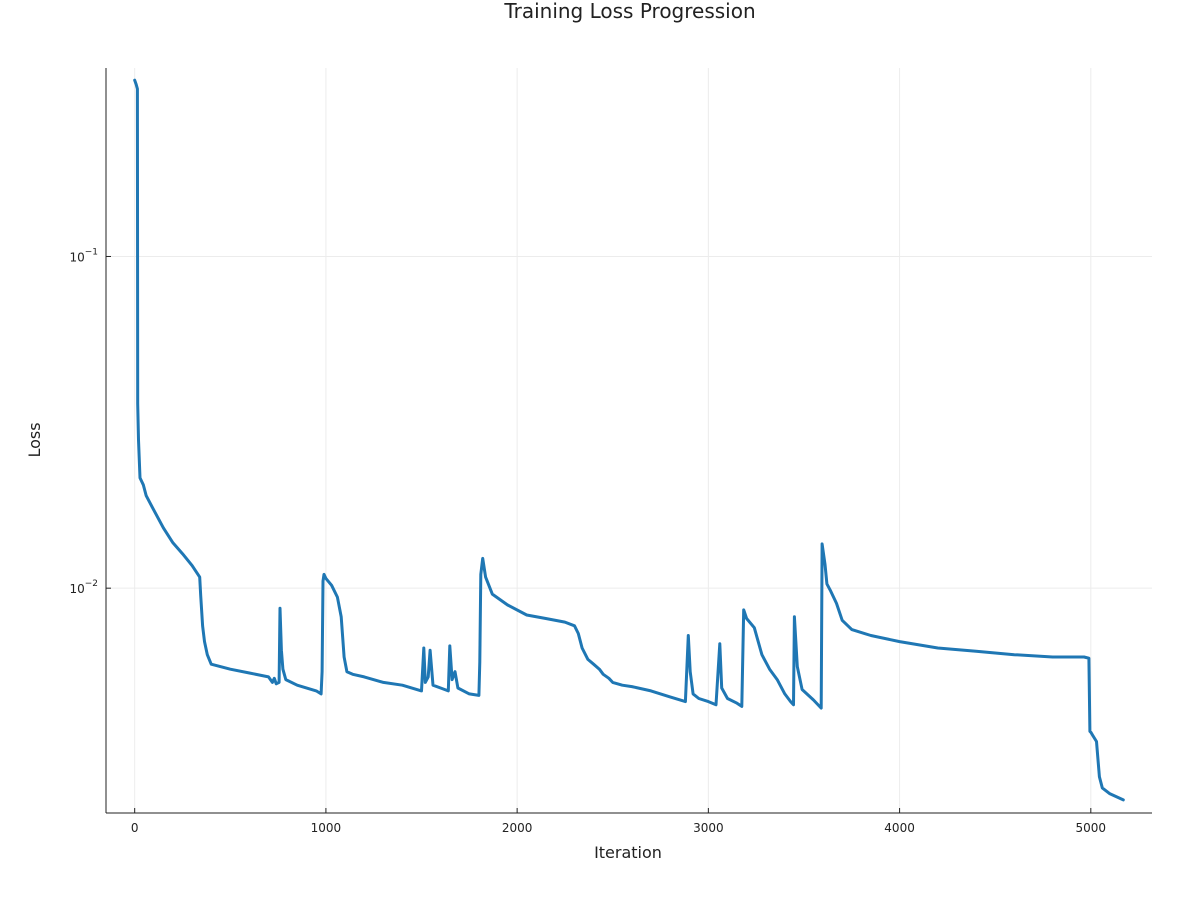 Image resolution: width=1200 pixels, height=900 pixels. Describe the element at coordinates (628, 852) in the screenshot. I see `x-axis-label: Iteration` at that location.